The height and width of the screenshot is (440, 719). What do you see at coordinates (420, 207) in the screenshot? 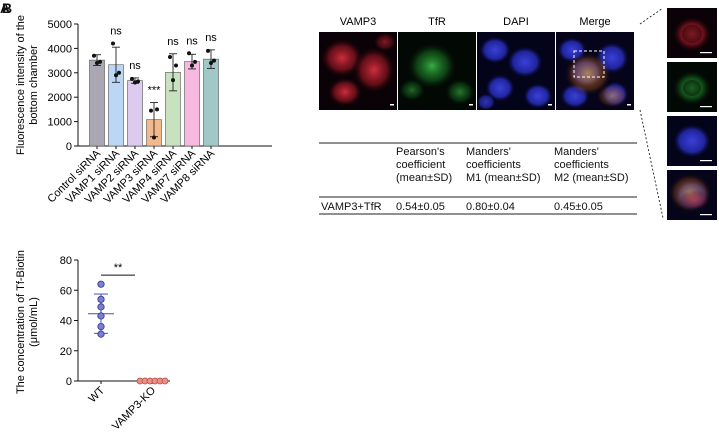
I see `cell-pearson: 0.54±0.05` at bounding box center [420, 207].